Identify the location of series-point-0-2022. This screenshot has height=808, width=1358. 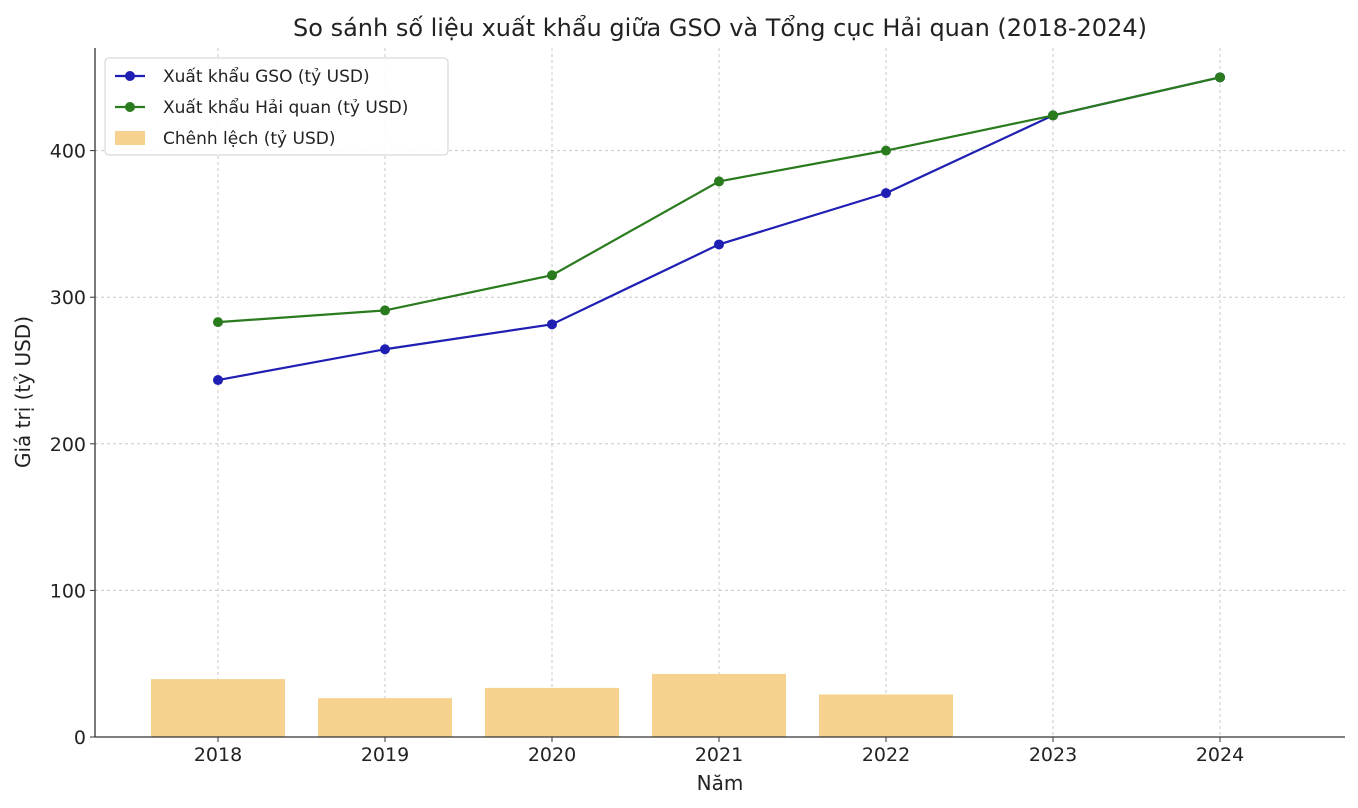
(886, 193).